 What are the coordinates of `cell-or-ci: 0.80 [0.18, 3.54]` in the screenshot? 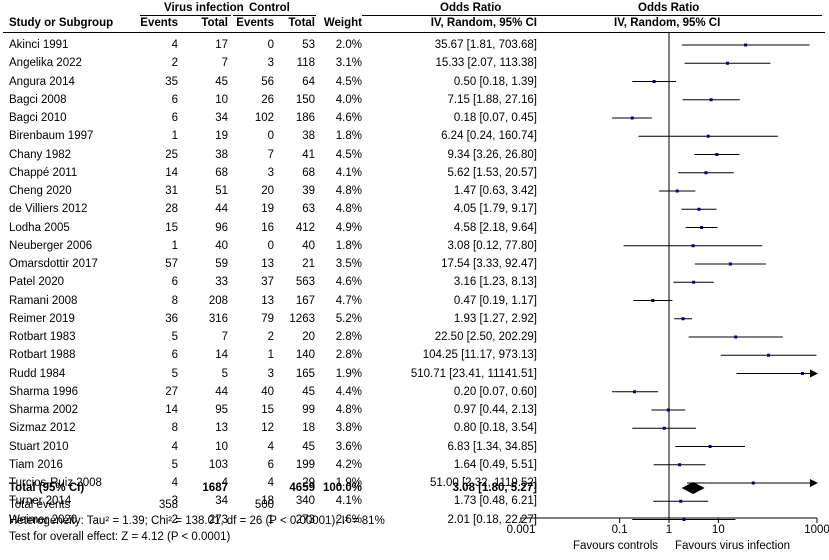 It's located at (495, 428).